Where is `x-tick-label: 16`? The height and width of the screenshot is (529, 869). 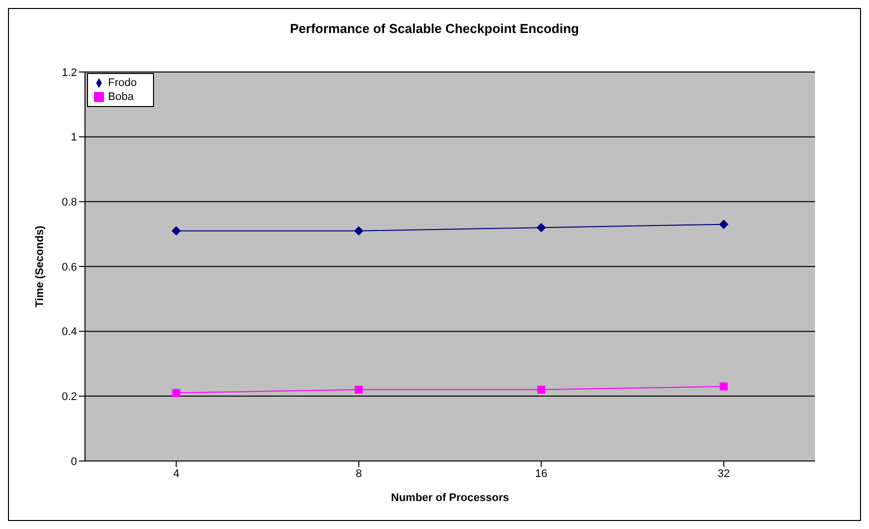
x-tick-label: 16 is located at coordinates (541, 474).